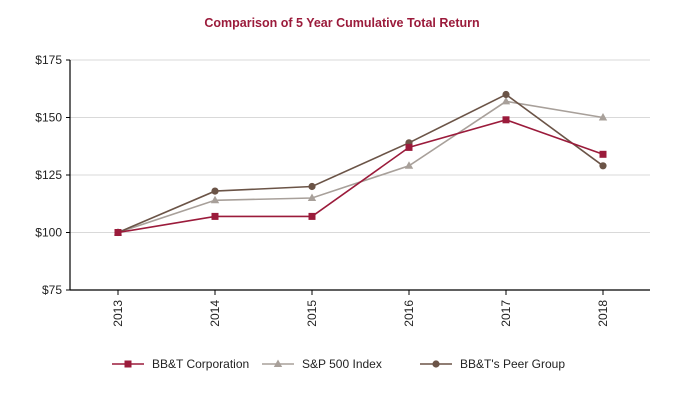 This screenshot has height=400, width=684. What do you see at coordinates (342, 364) in the screenshot?
I see `legend-label: S&P 500 Index` at bounding box center [342, 364].